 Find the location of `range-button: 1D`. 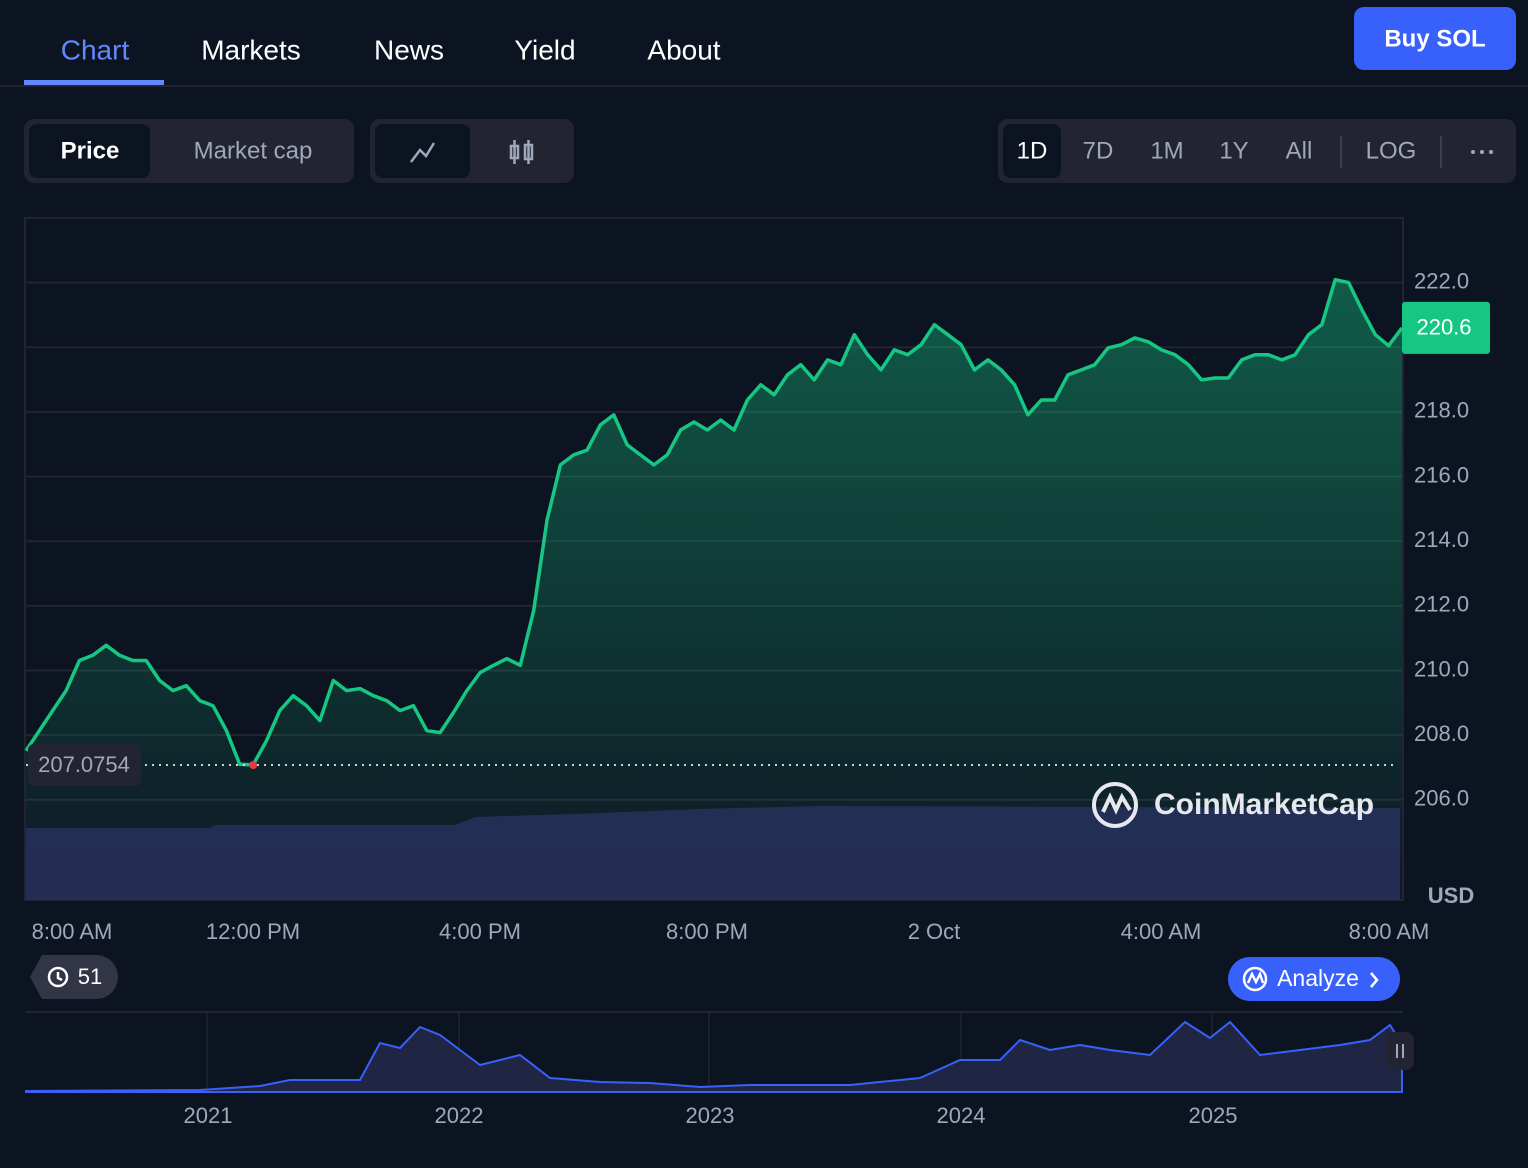

range-button: 1D is located at coordinates (1032, 150).